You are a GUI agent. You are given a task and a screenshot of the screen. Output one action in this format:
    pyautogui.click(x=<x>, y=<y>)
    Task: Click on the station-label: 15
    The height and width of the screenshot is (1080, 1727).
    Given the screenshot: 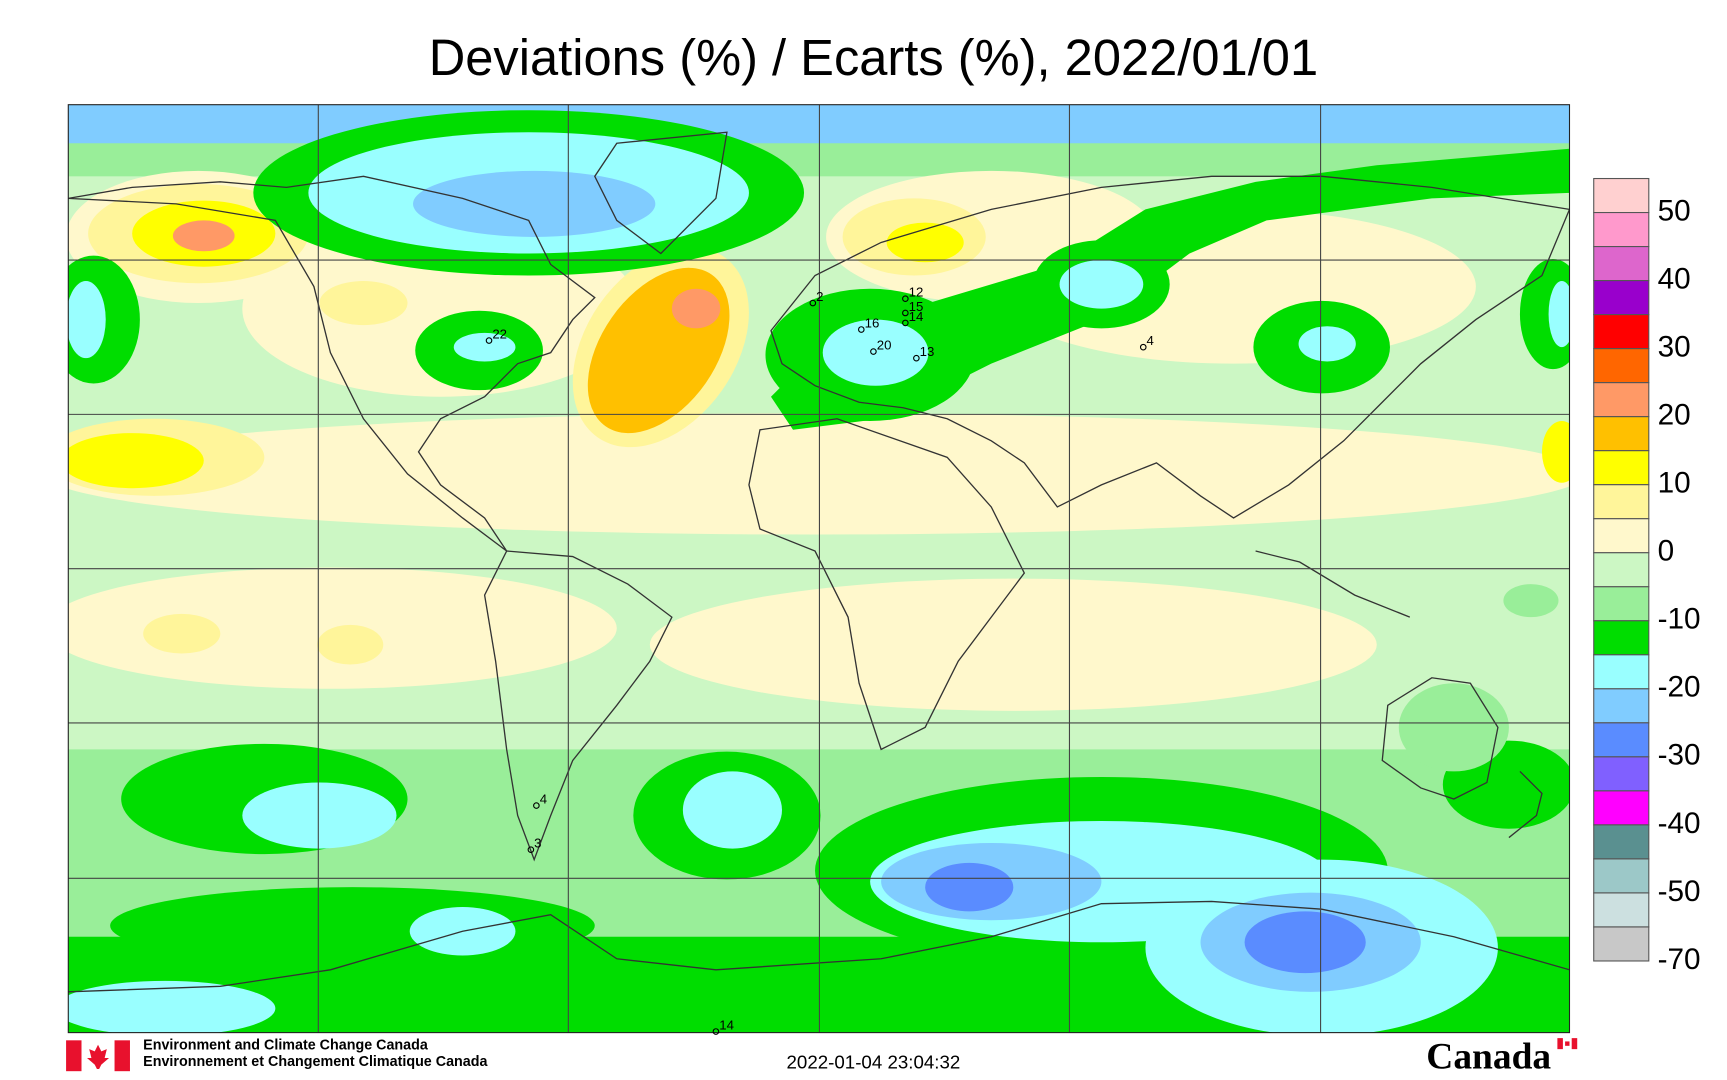 What is the action you would take?
    pyautogui.click(x=916, y=306)
    